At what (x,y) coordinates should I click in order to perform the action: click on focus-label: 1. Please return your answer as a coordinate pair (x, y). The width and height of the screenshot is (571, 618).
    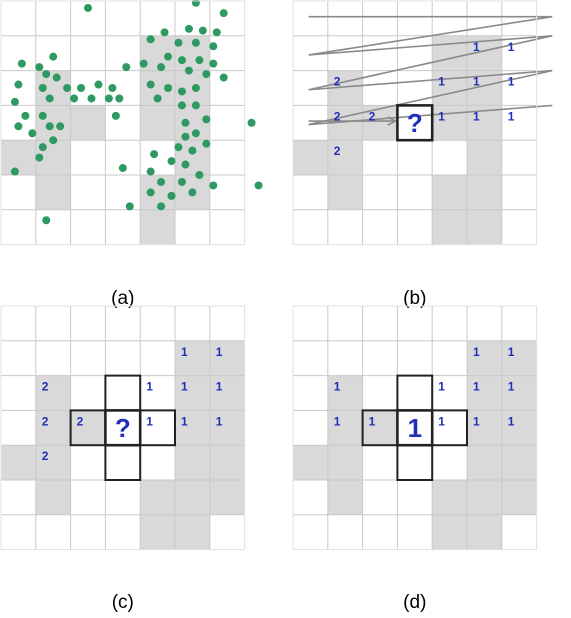
    Looking at the image, I should click on (415, 428).